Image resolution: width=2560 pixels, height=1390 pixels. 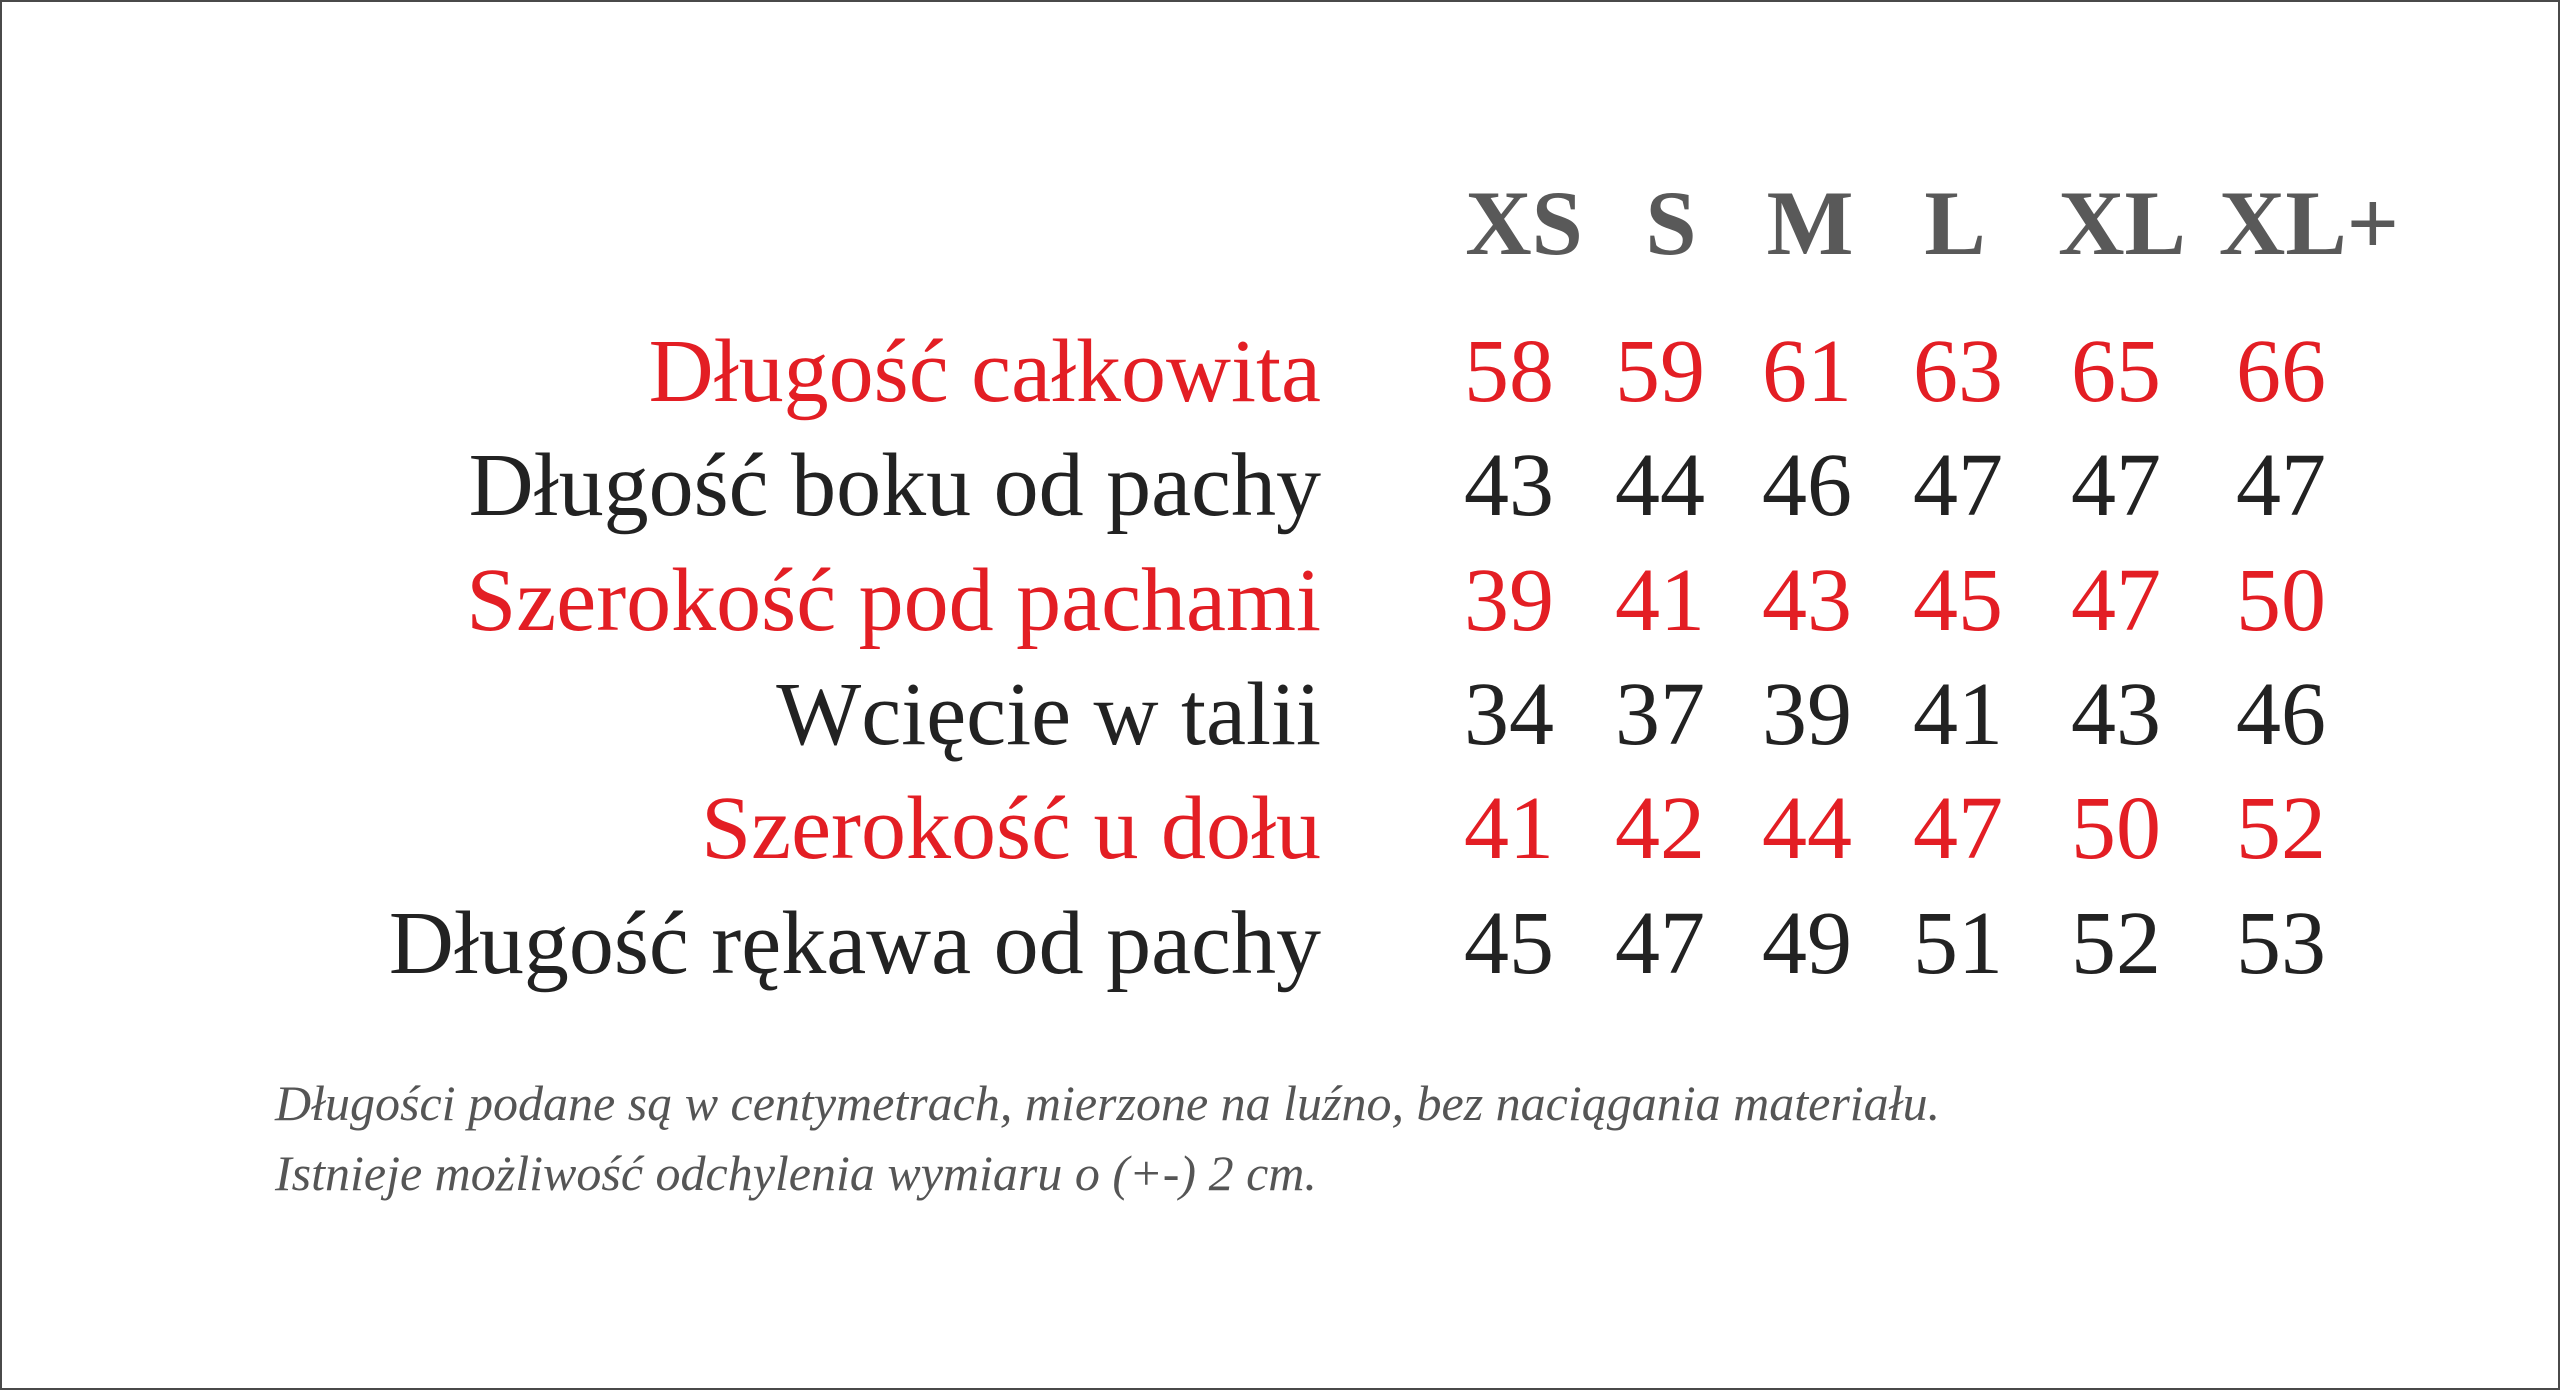 What do you see at coordinates (893, 600) in the screenshot?
I see `row-label: Szerokość pod pachami` at bounding box center [893, 600].